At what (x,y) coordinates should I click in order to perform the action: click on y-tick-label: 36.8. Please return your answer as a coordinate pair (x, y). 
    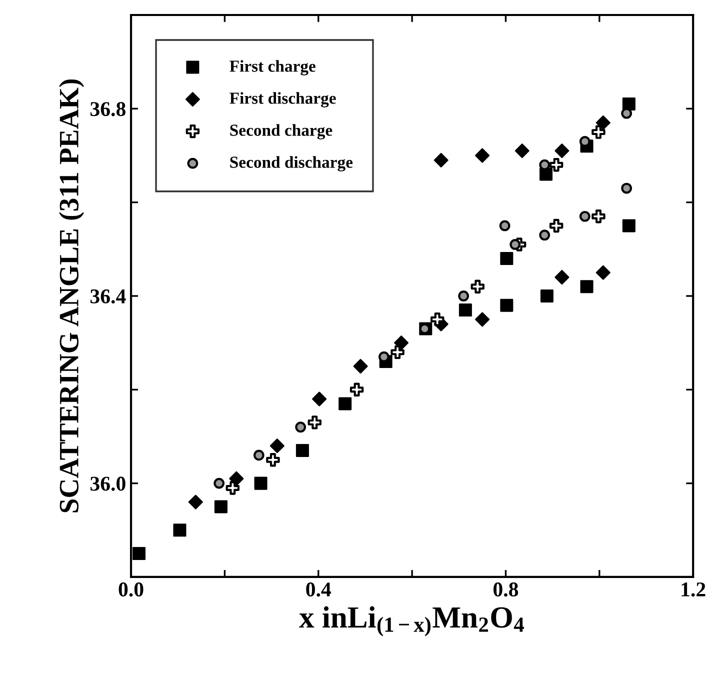
    Looking at the image, I should click on (108, 109).